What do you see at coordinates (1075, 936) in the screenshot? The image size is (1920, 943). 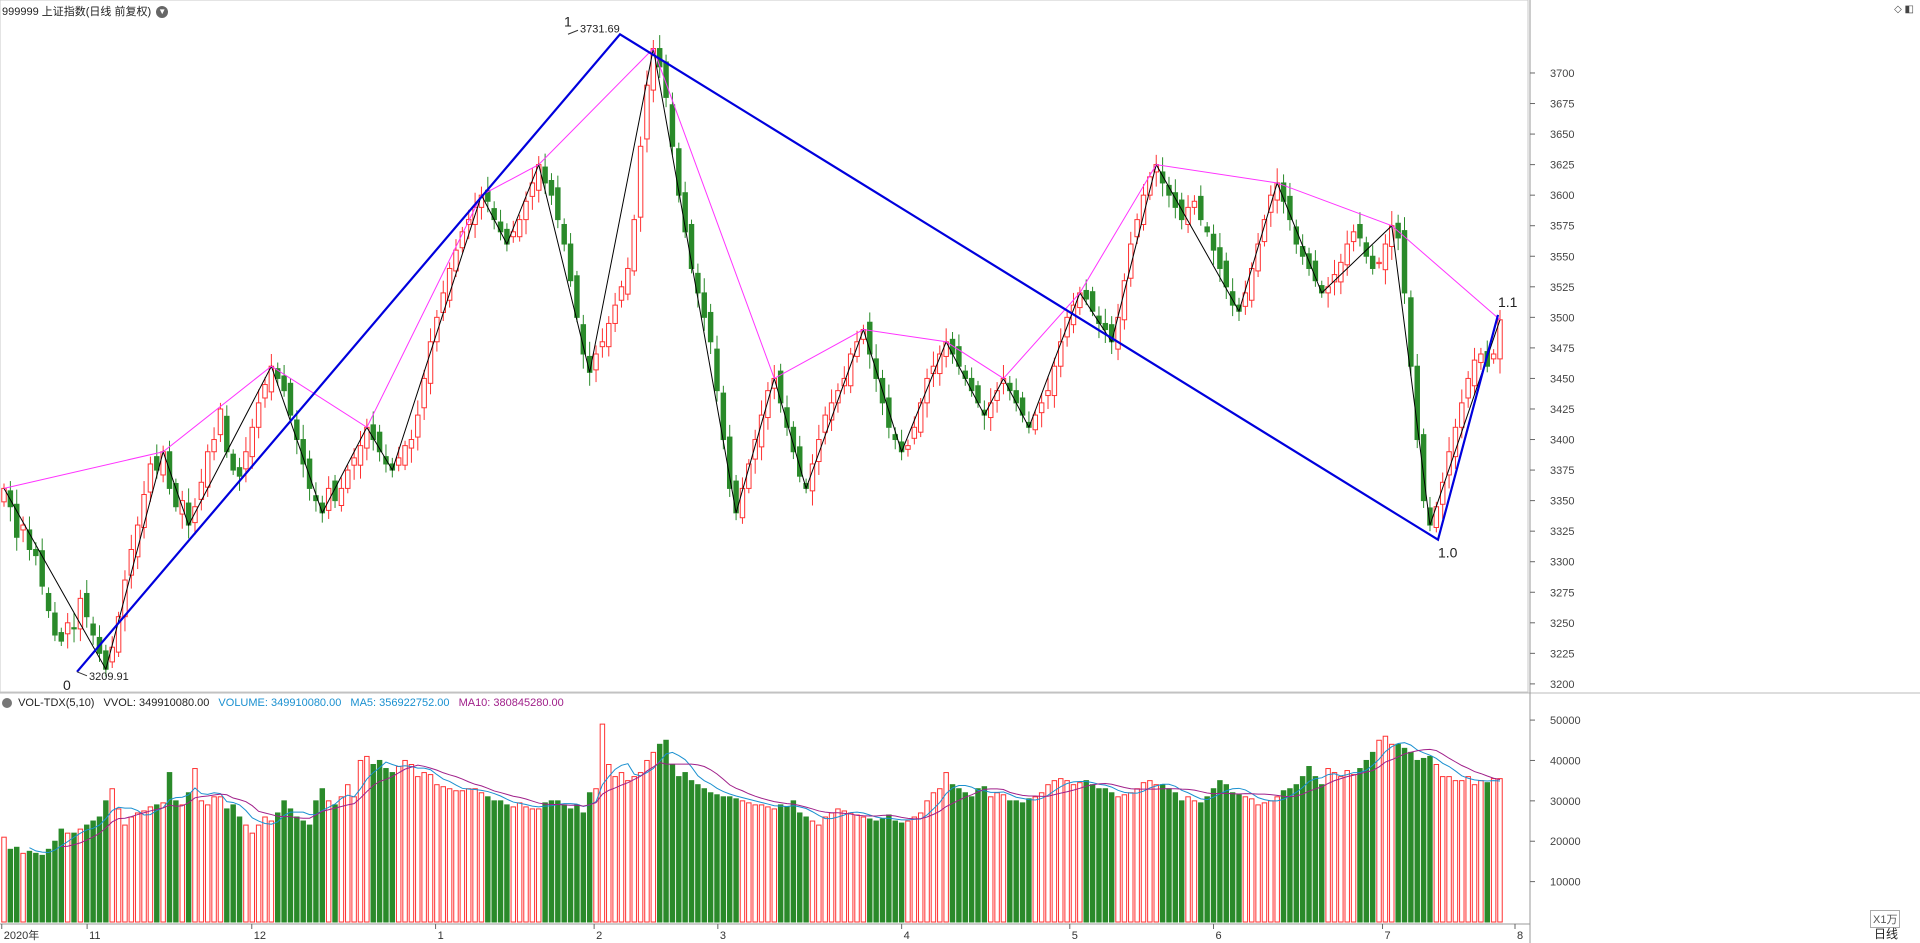 I see `x-tick-label: 5` at bounding box center [1075, 936].